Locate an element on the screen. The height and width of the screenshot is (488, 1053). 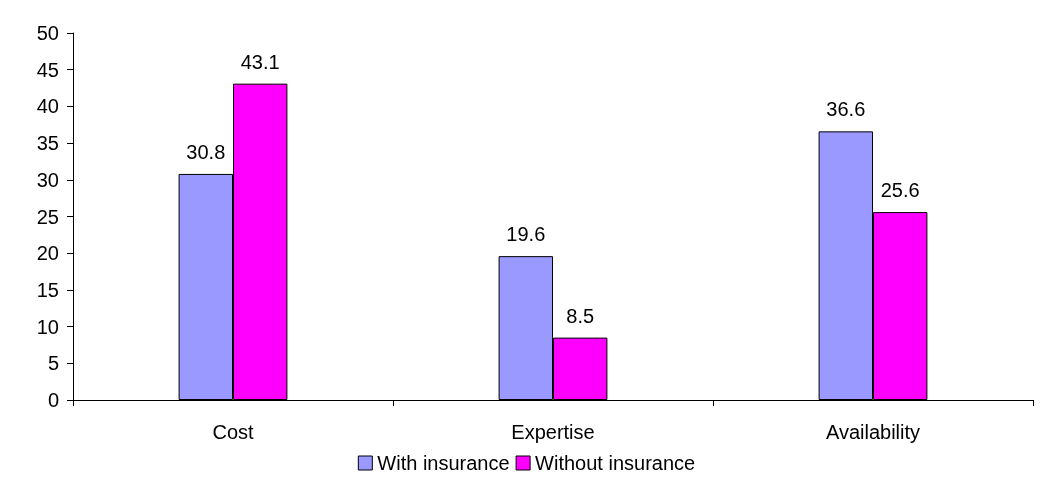
data-label: 30.8 is located at coordinates (206, 151).